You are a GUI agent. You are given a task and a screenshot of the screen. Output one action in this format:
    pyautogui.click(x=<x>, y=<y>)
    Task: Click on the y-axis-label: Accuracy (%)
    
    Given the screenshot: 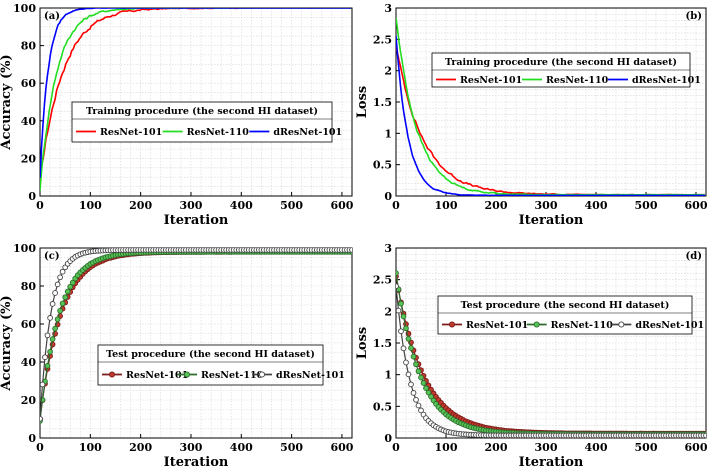 What is the action you would take?
    pyautogui.click(x=7, y=343)
    